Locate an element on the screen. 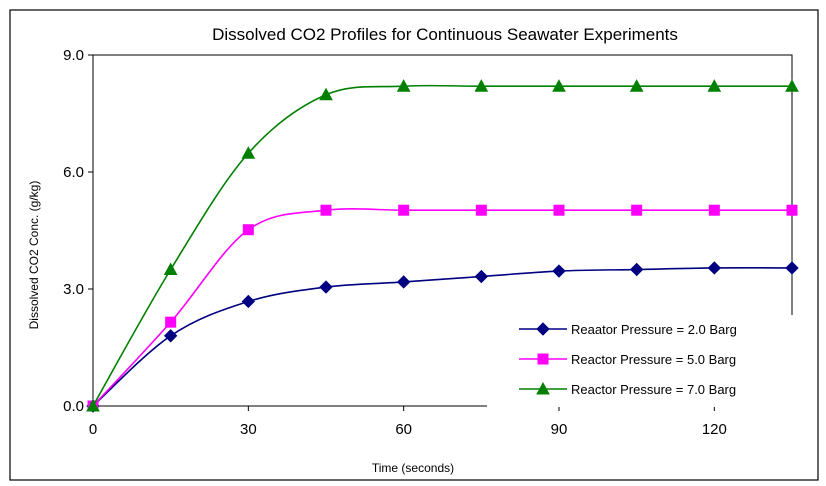  x-tick-label: 60 is located at coordinates (403, 429).